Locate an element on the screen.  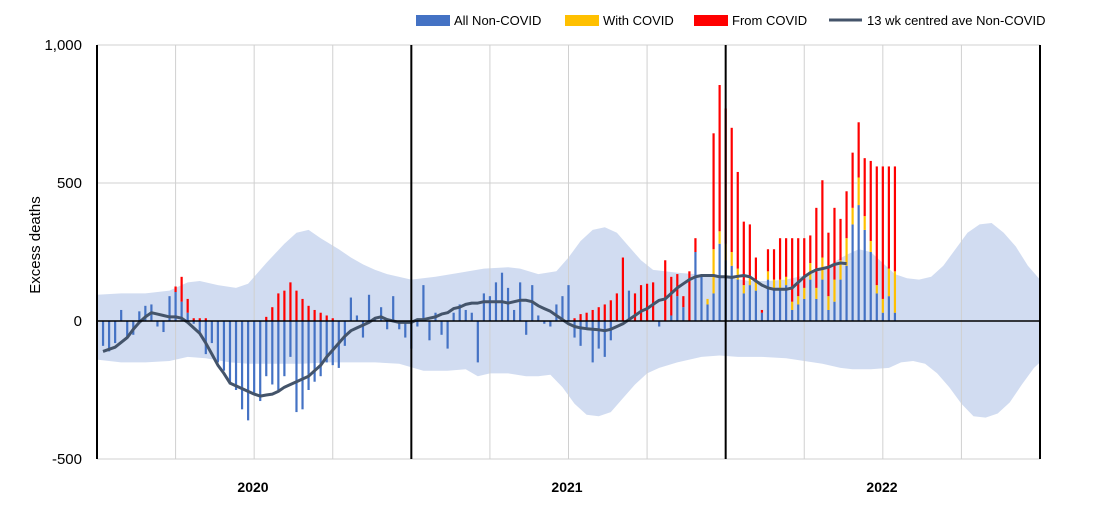
y-axis-ticks: 1,000 500 0 -500 is located at coordinates (63, 252).